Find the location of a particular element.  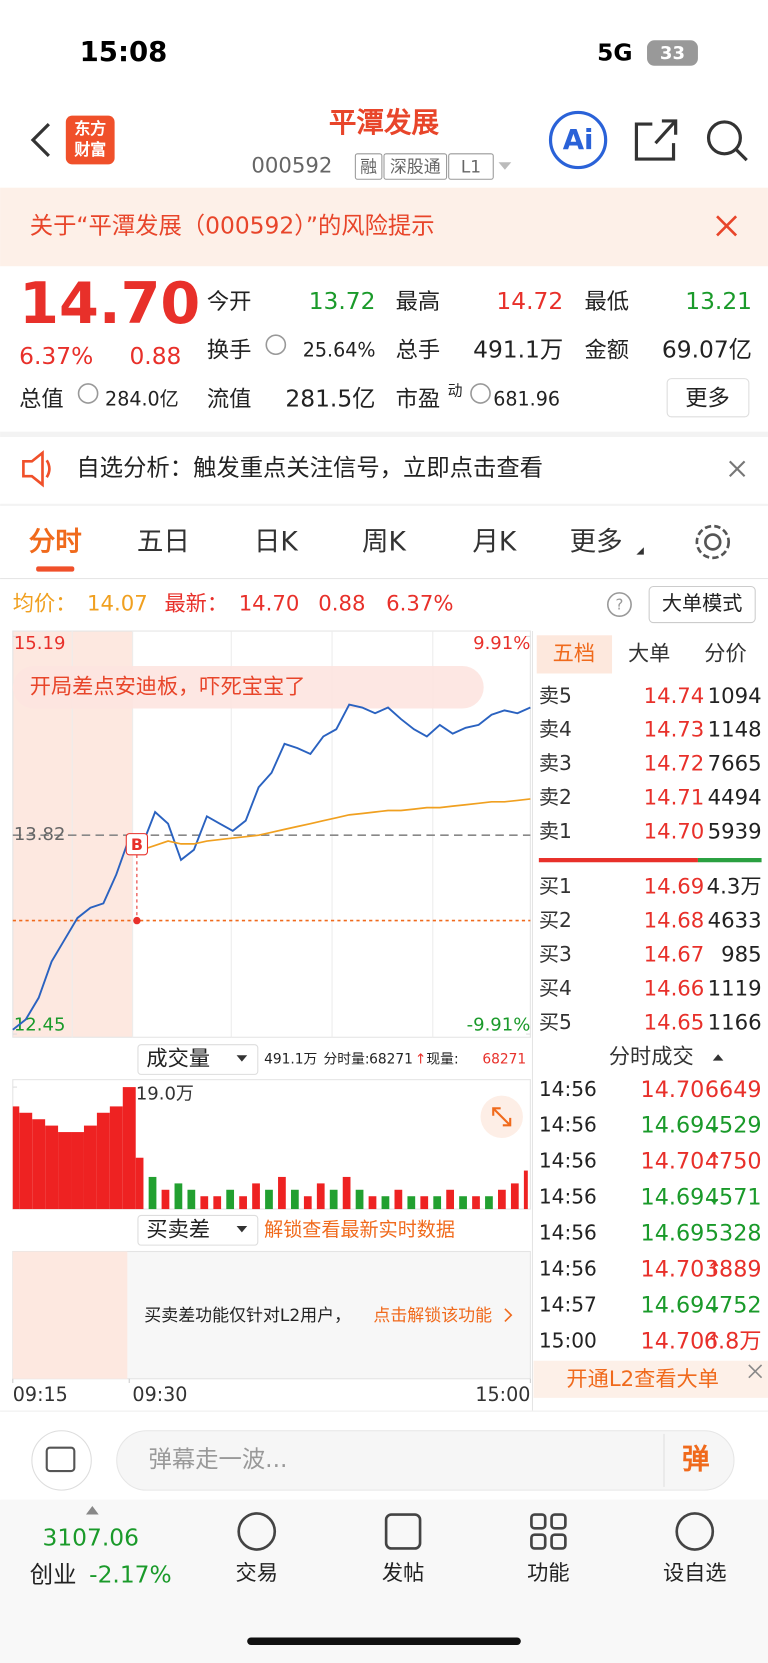

dropdown is located at coordinates (505, 166).